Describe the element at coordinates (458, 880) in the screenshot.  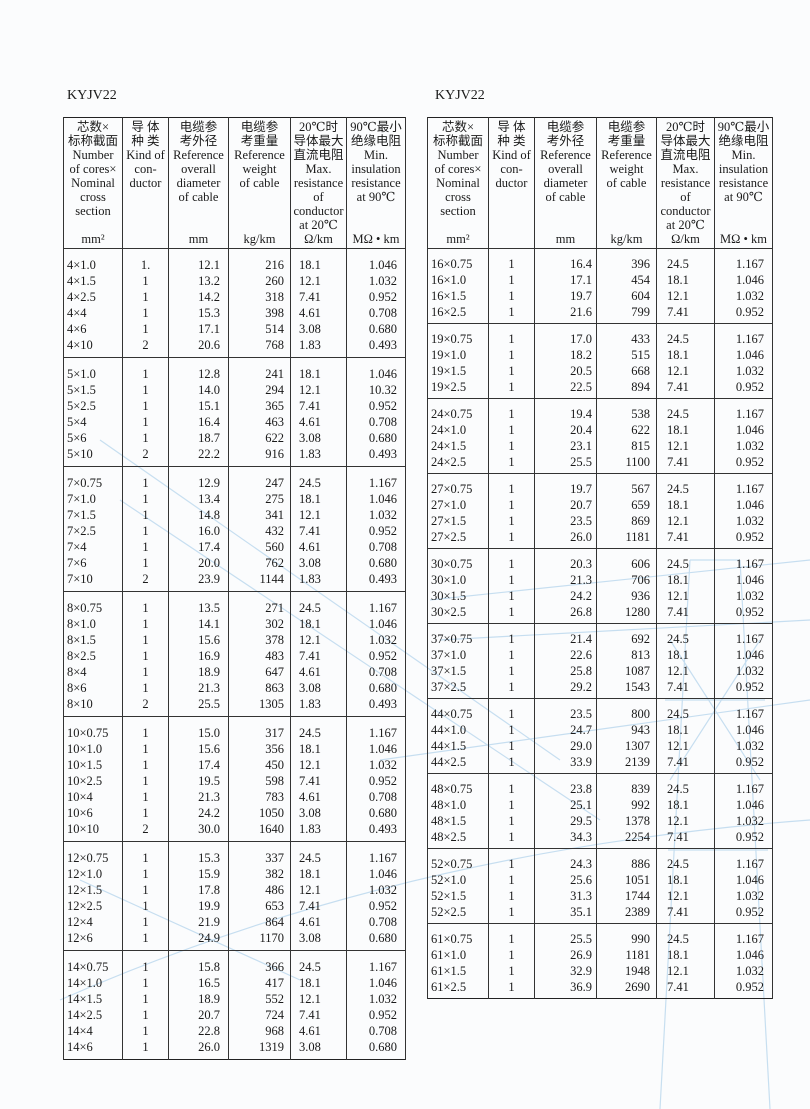
I see `cell-cores-section: 52×1.0` at that location.